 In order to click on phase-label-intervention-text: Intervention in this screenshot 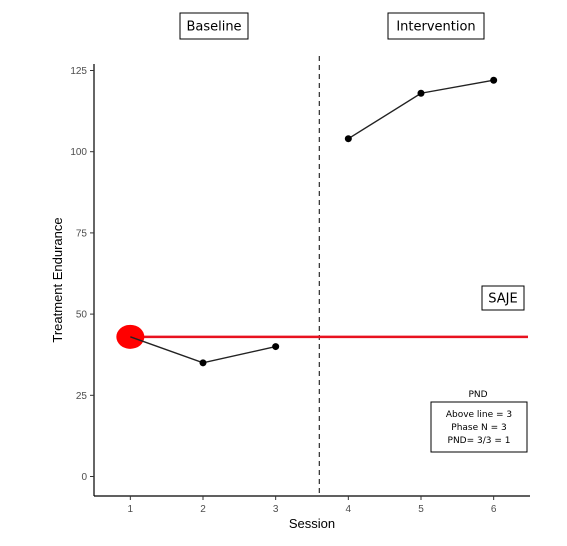, I will do `click(435, 27)`.